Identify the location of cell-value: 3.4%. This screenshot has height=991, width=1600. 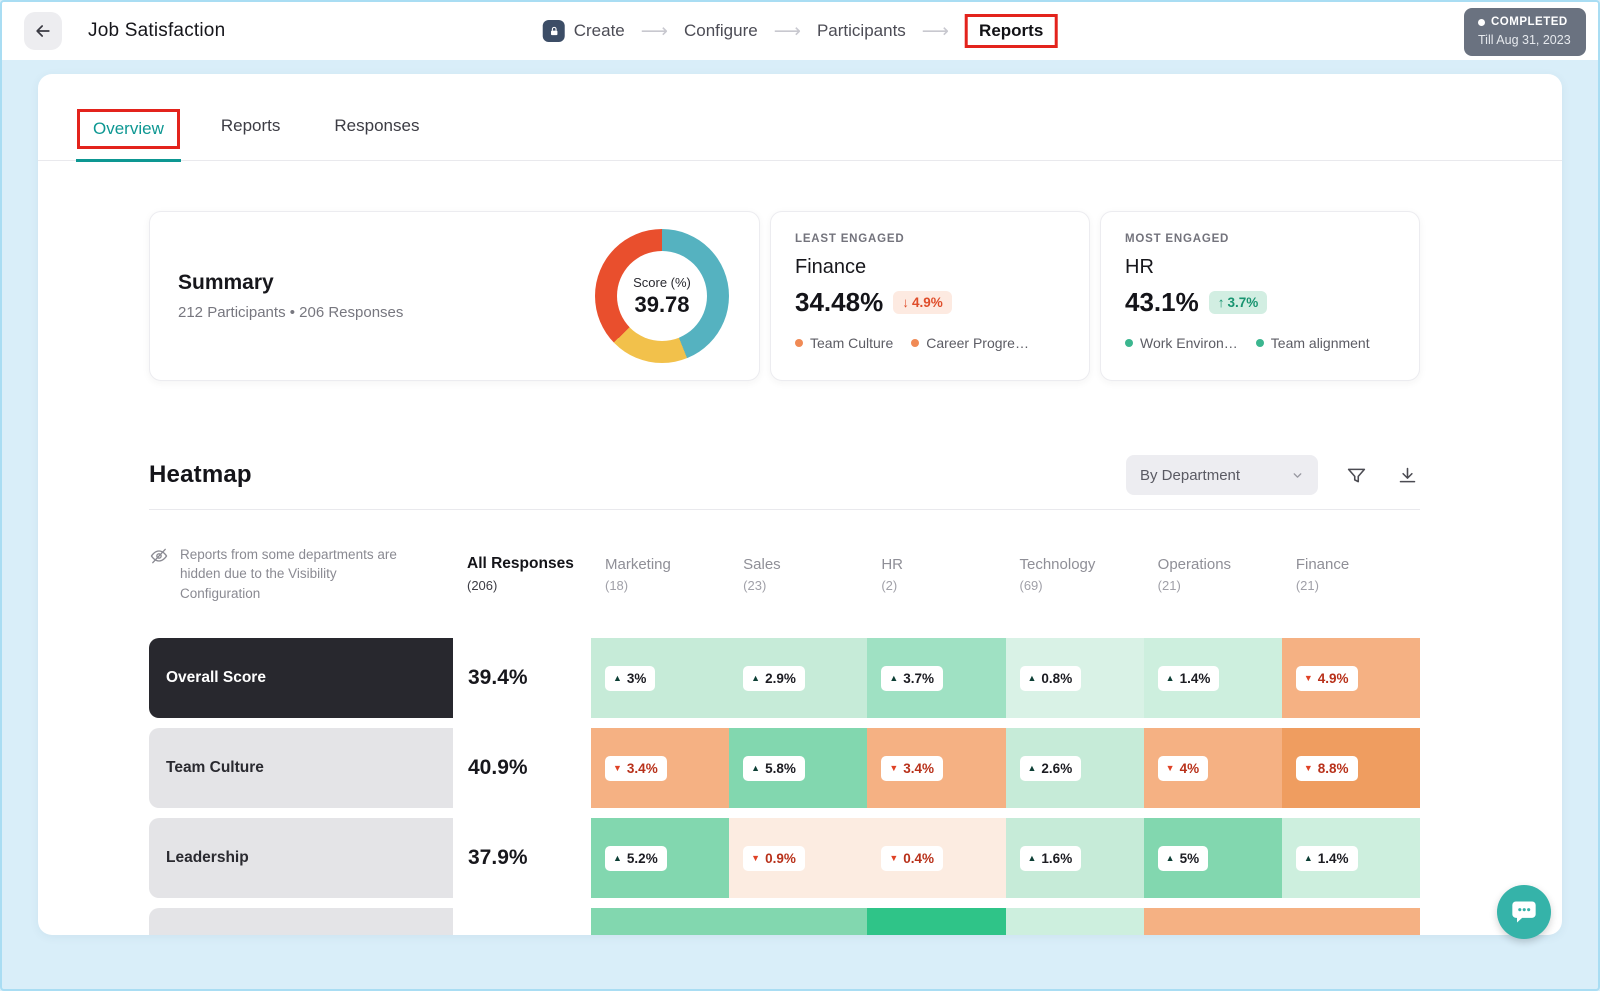
(642, 768).